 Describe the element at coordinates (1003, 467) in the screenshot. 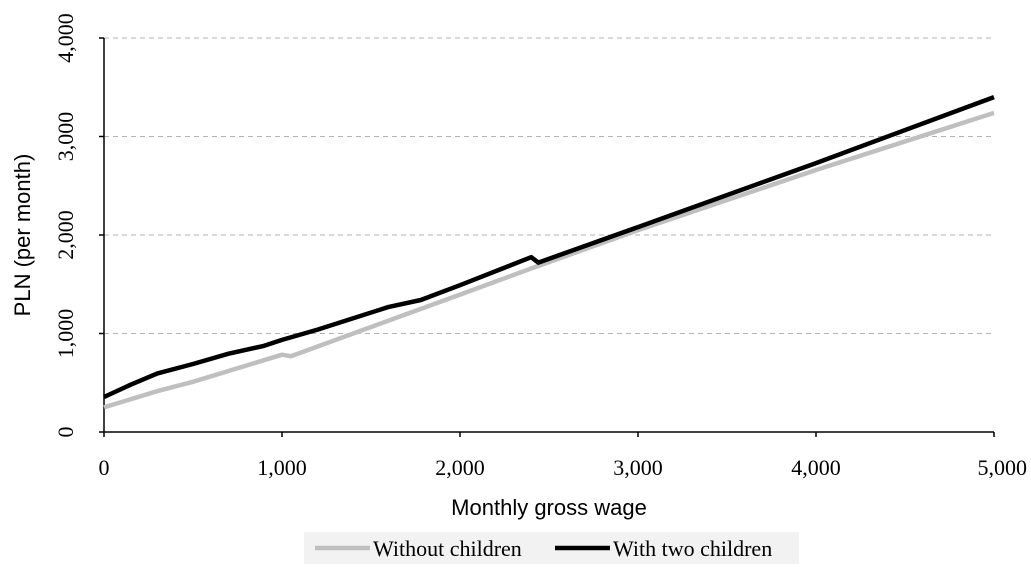

I see `x-tick-label-5: 5,000` at that location.